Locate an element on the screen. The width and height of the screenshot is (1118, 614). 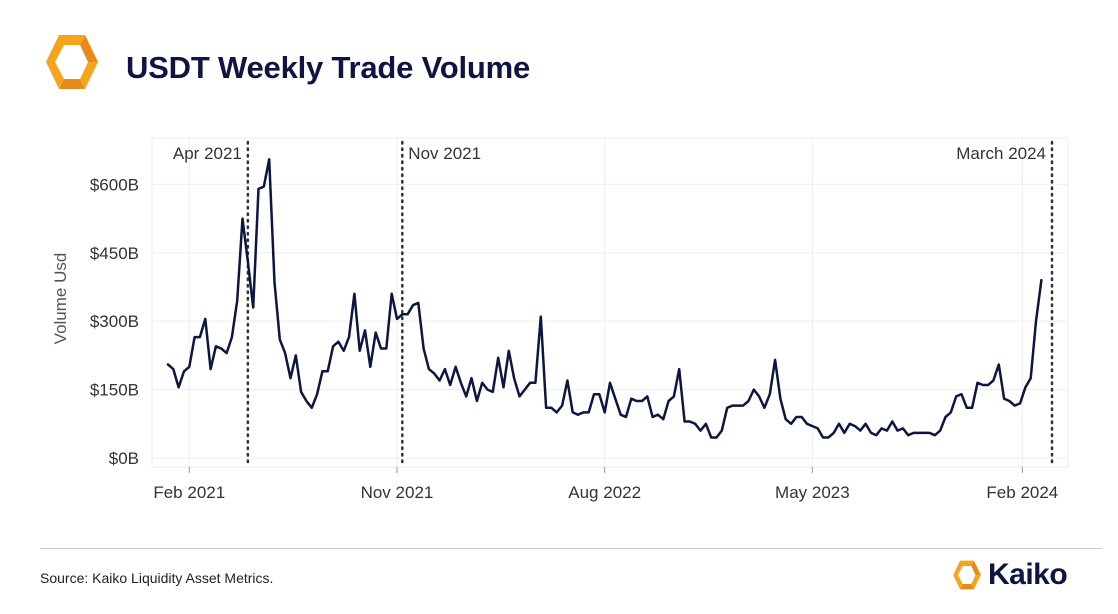
x-tick-label: Feb 2024 is located at coordinates (1022, 492).